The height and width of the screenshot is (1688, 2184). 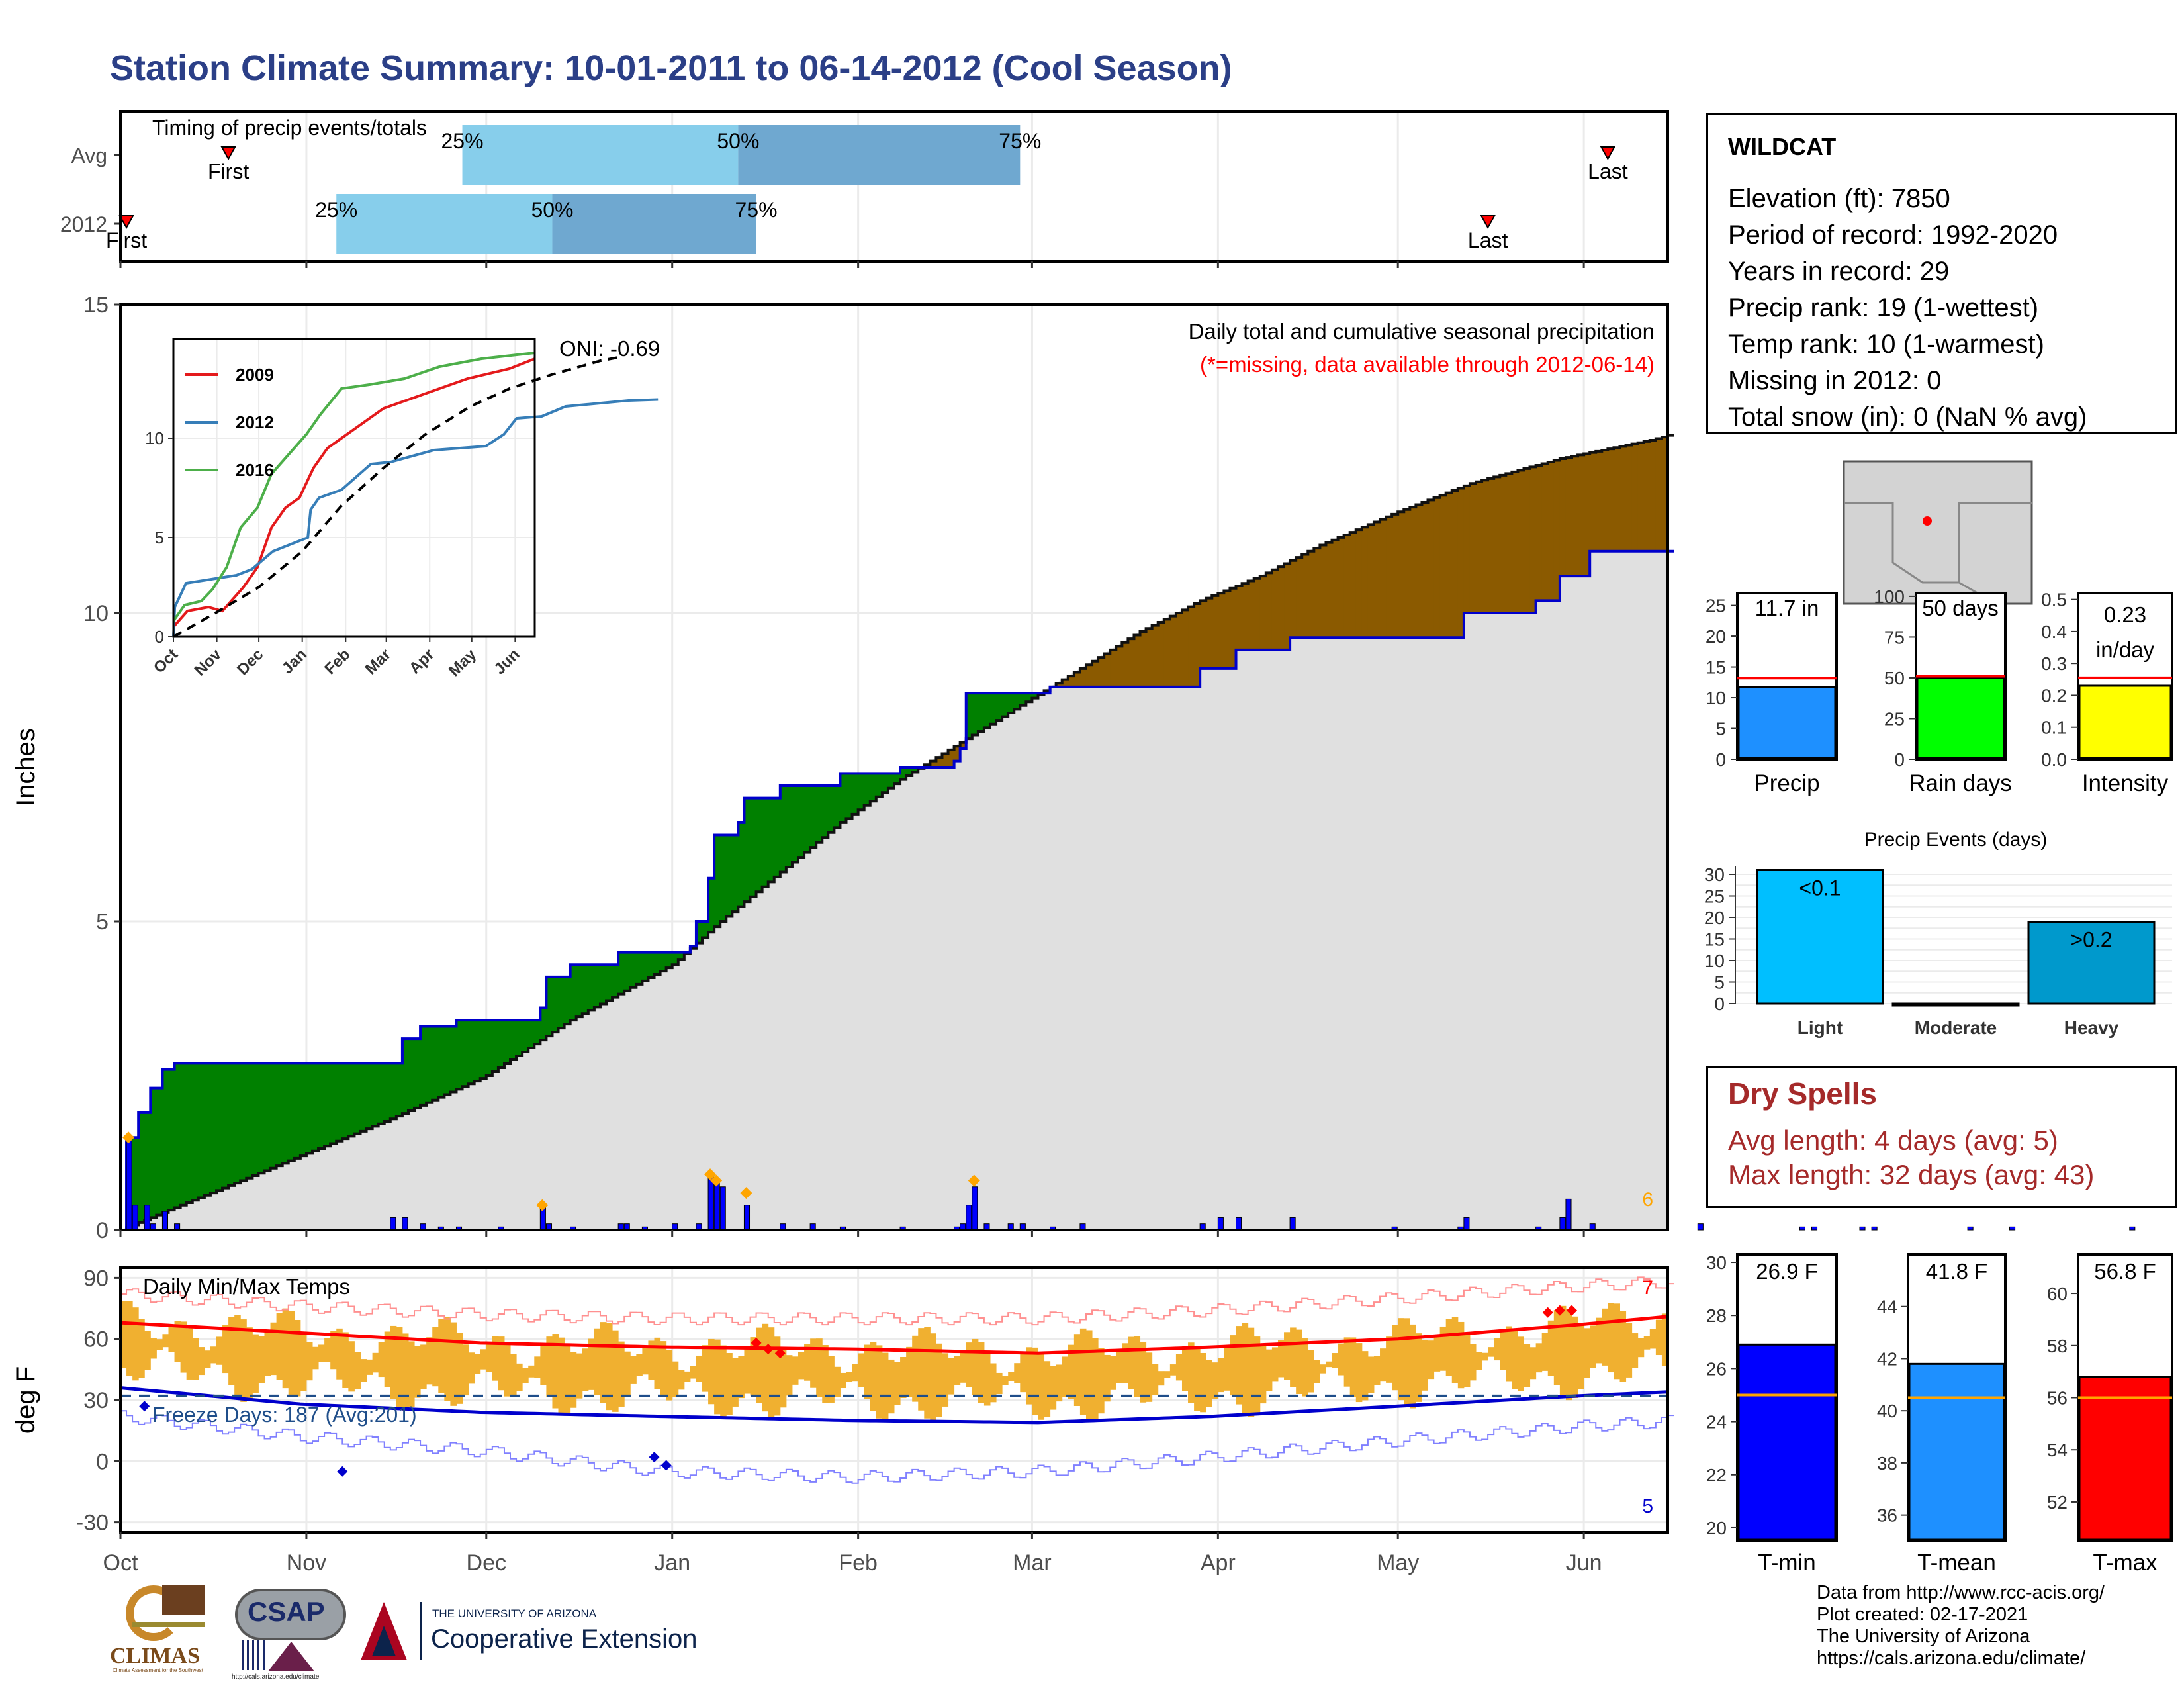 What do you see at coordinates (246, 1286) in the screenshot?
I see `temp-title: Daily Min/Max Temps` at bounding box center [246, 1286].